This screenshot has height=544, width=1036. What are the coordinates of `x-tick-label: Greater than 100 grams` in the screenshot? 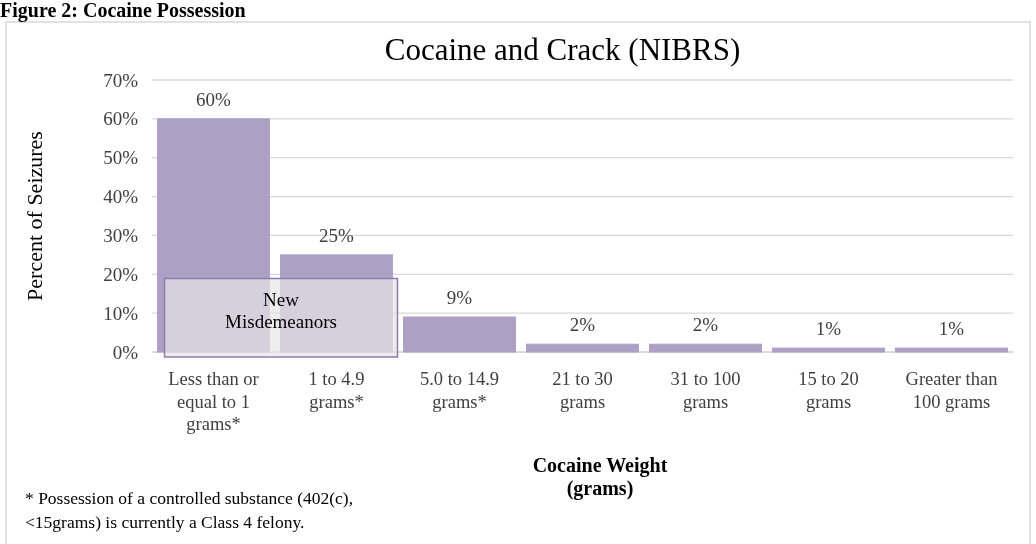 It's located at (951, 390).